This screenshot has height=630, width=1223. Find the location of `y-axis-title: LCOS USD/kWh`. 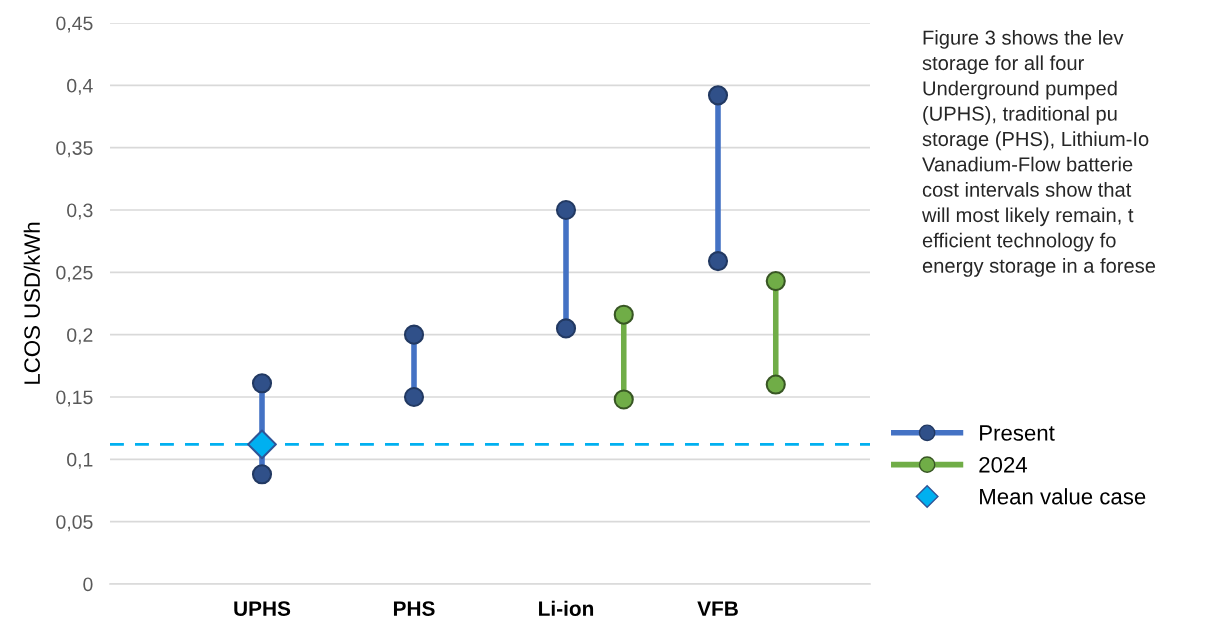

y-axis-title: LCOS USD/kWh is located at coordinates (31, 303).